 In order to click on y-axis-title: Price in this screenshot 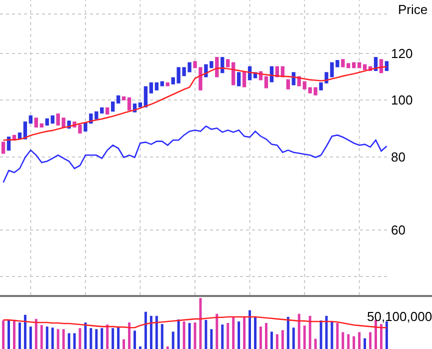, I will do `click(413, 9)`.